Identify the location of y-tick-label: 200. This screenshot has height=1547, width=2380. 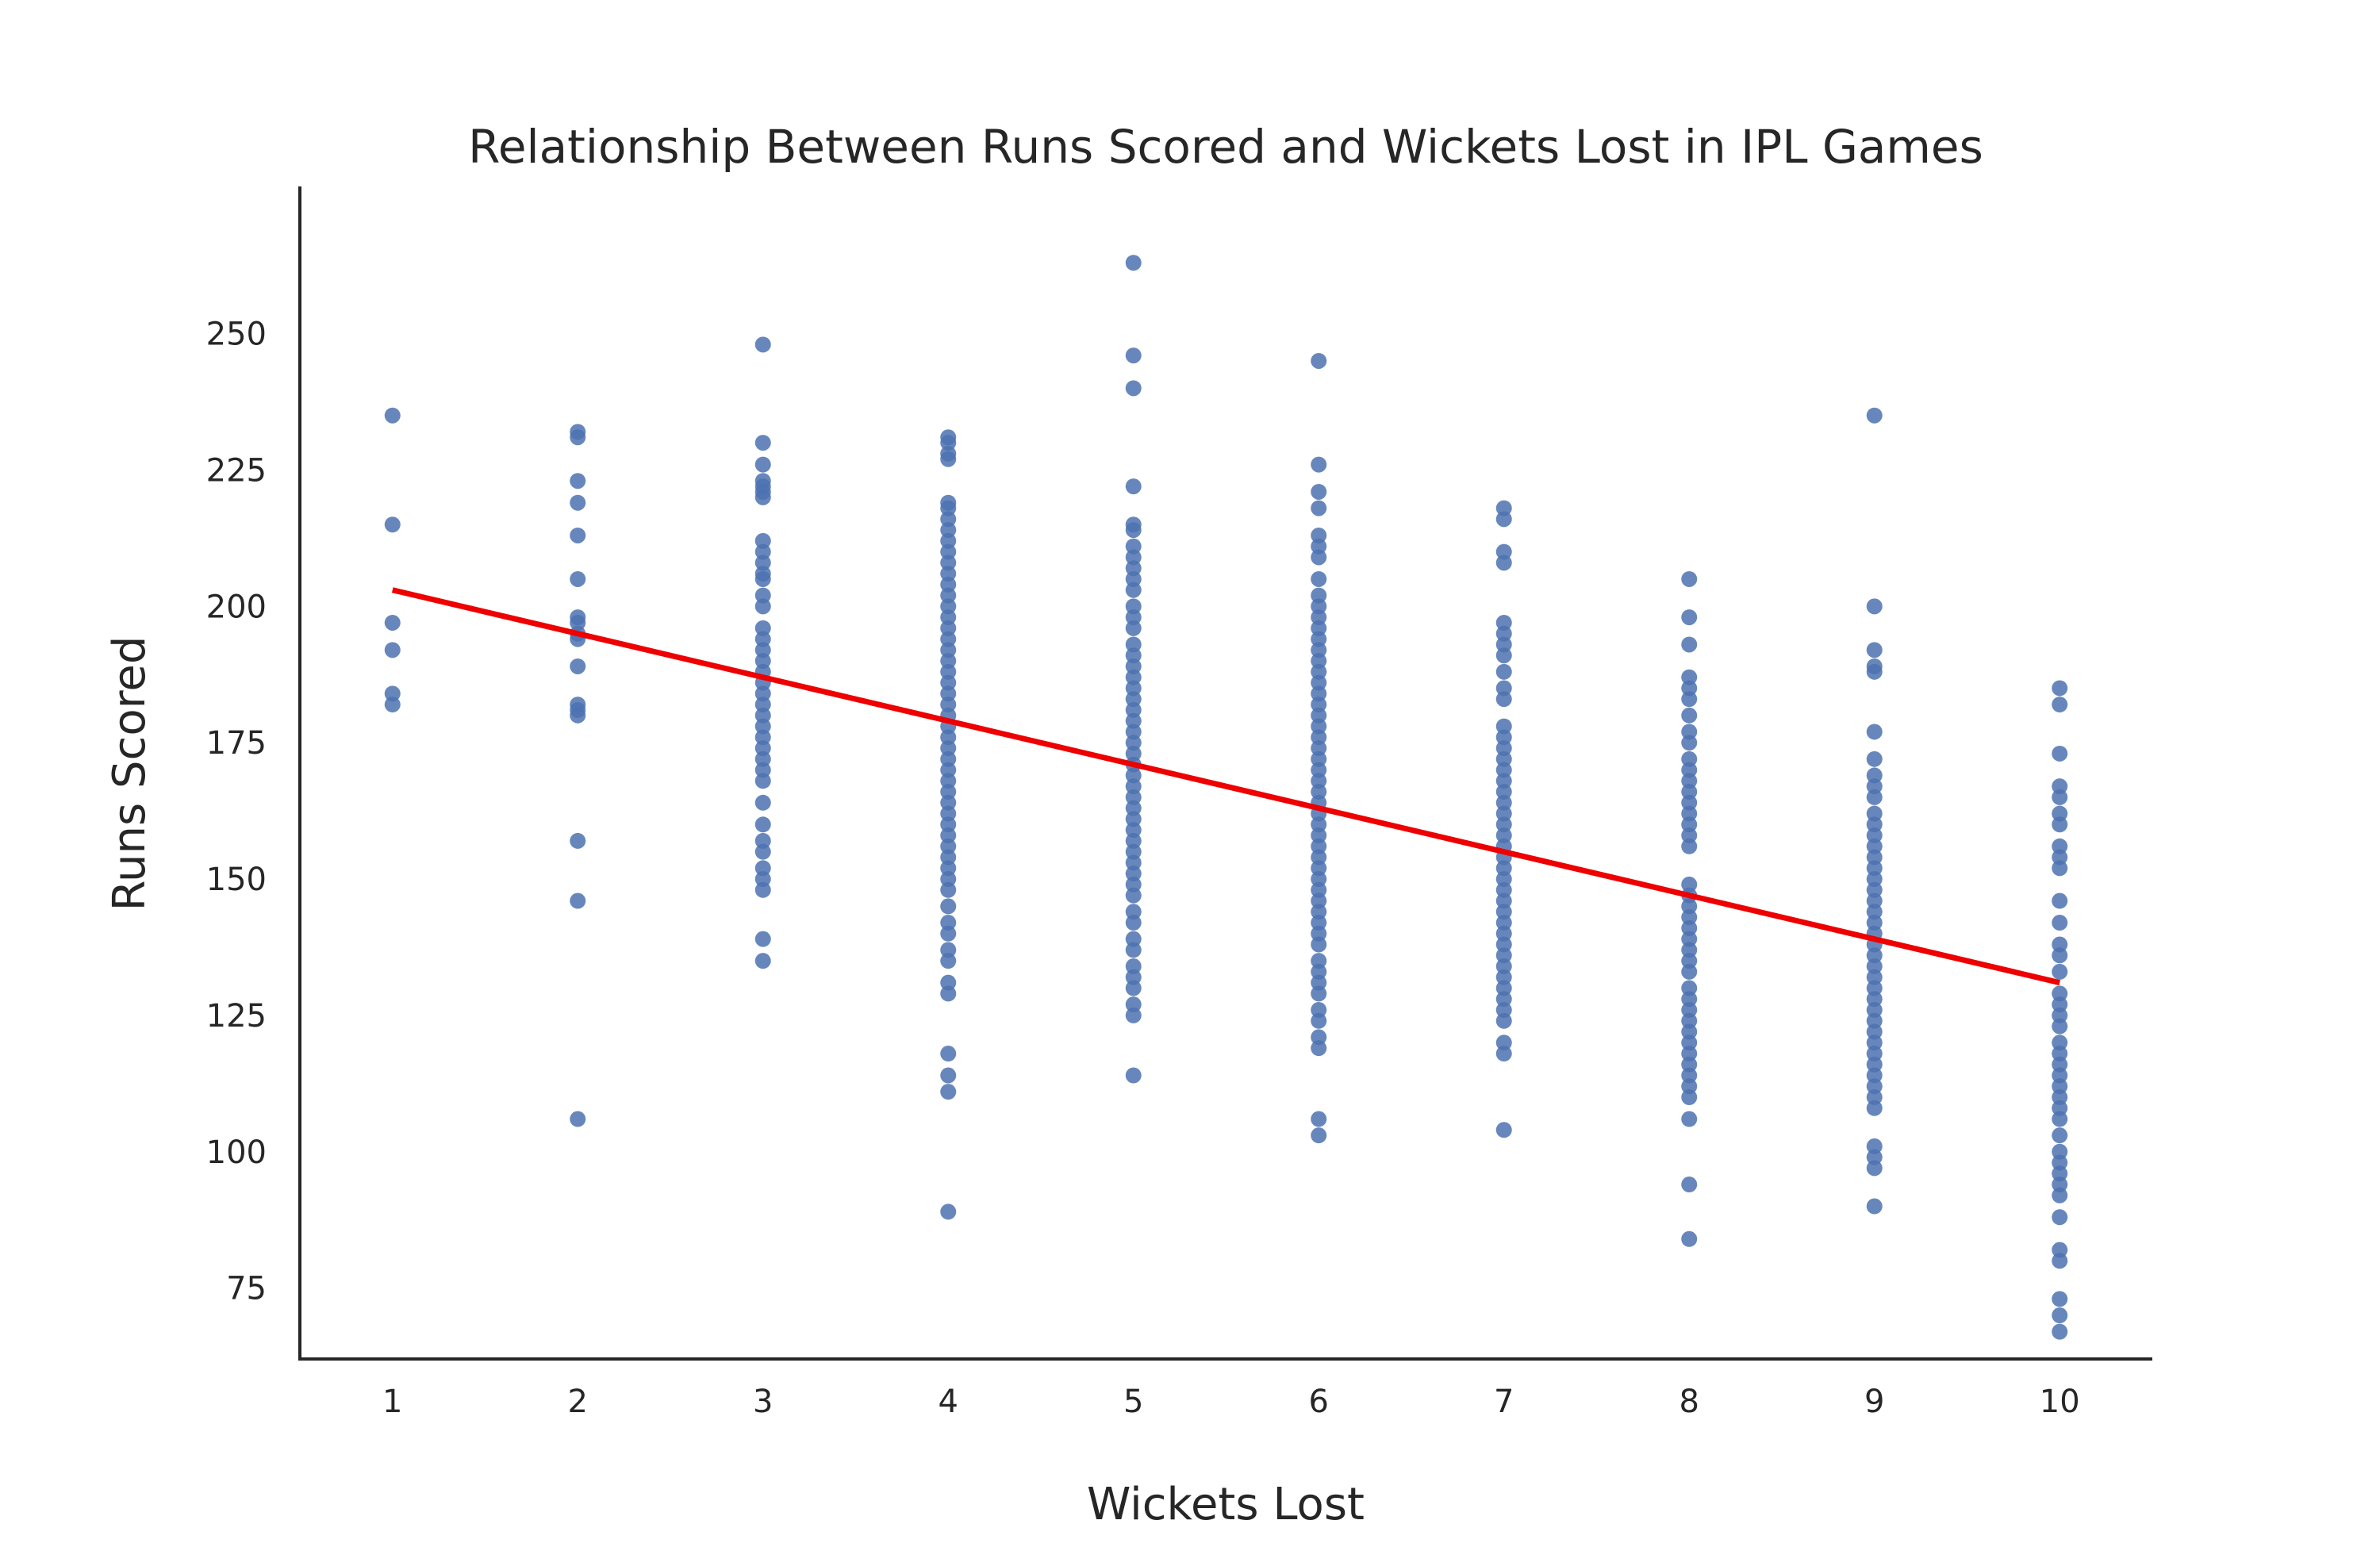
(236, 607).